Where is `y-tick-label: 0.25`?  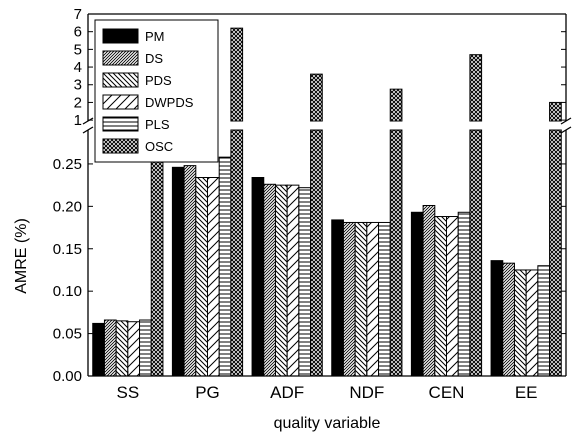 y-tick-label: 0.25 is located at coordinates (67, 164).